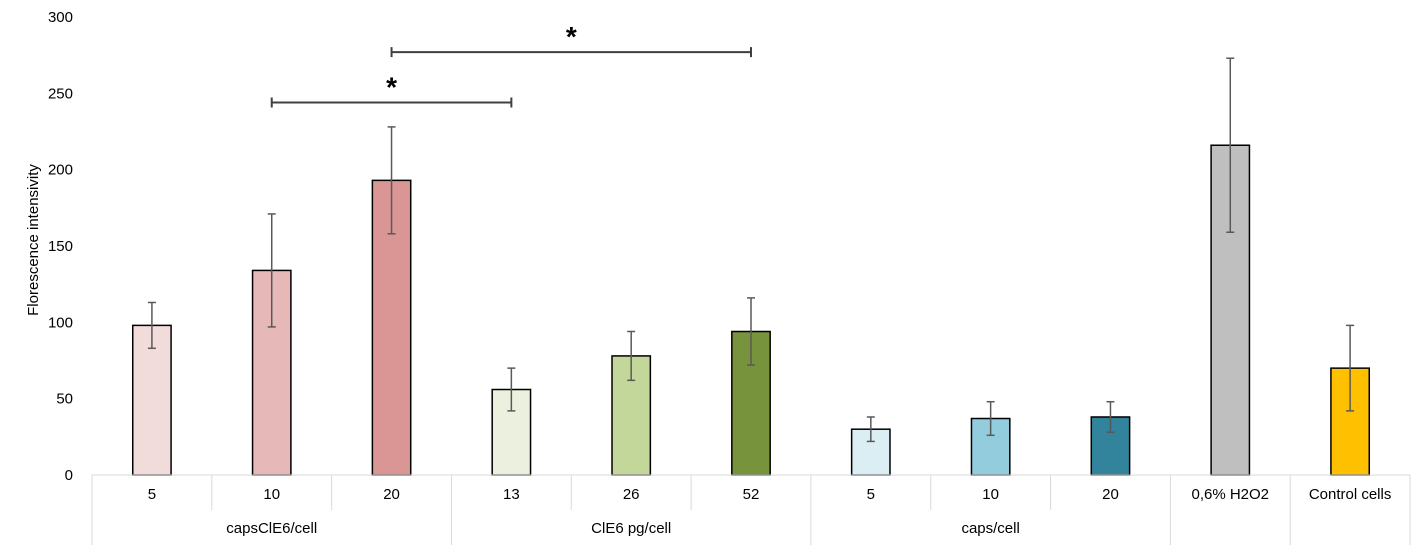  I want to click on group-label: caps/cell, so click(990, 528).